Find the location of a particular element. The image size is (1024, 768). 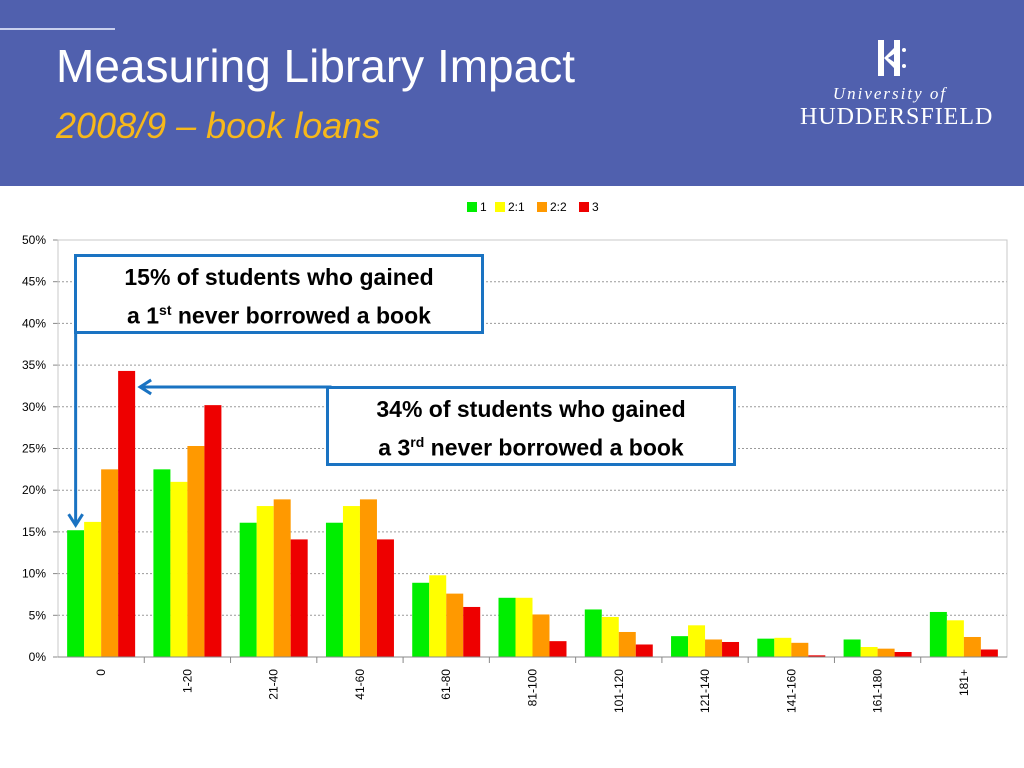

callout-1-line2: a 1st never borrowed a book is located at coordinates (279, 313).